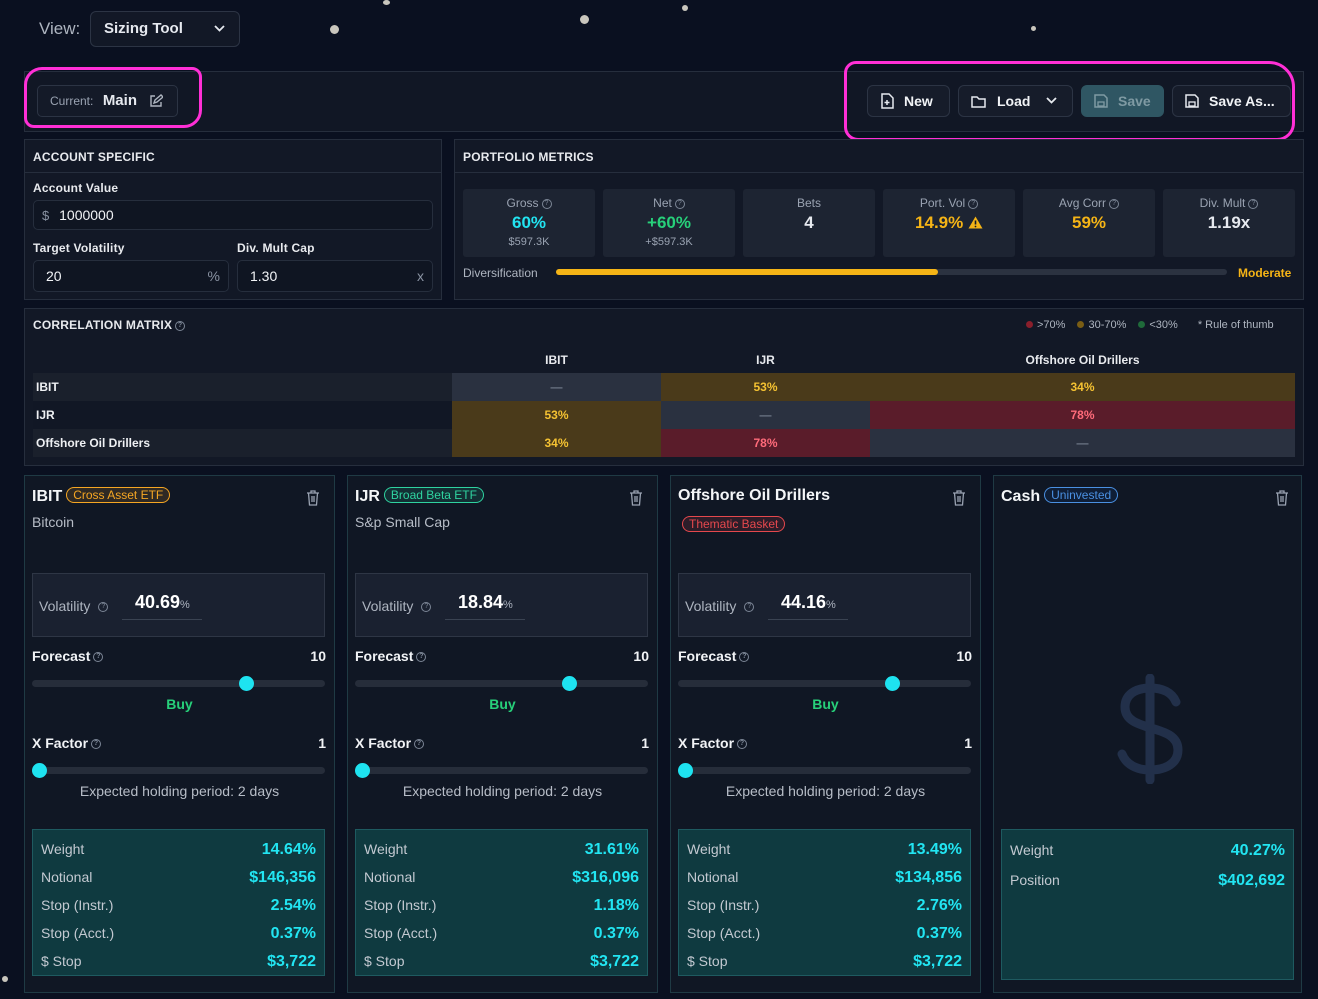 Image resolution: width=1318 pixels, height=999 pixels. What do you see at coordinates (485, 606) in the screenshot?
I see `volatility-input: 18.84%` at bounding box center [485, 606].